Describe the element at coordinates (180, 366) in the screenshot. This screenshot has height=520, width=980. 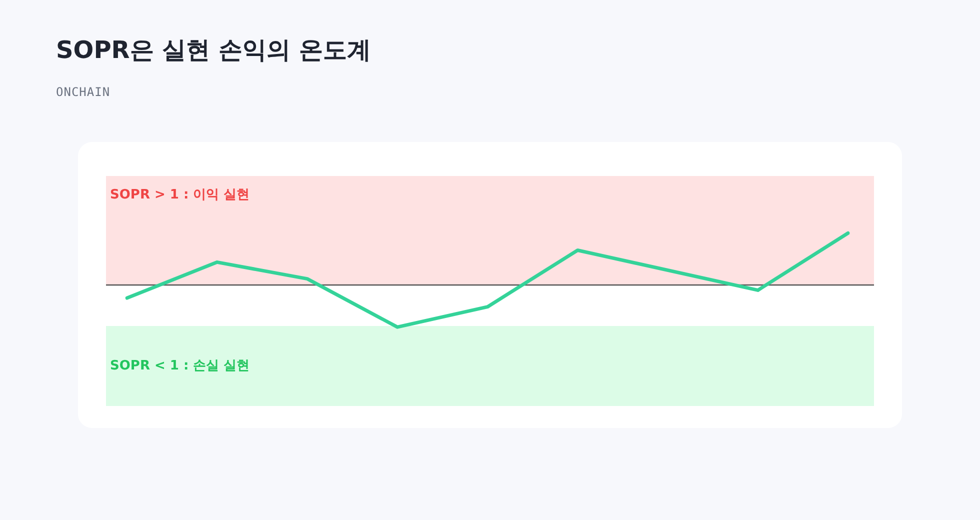
I see `band-label: SOPR < 1 : 손실 실현` at that location.